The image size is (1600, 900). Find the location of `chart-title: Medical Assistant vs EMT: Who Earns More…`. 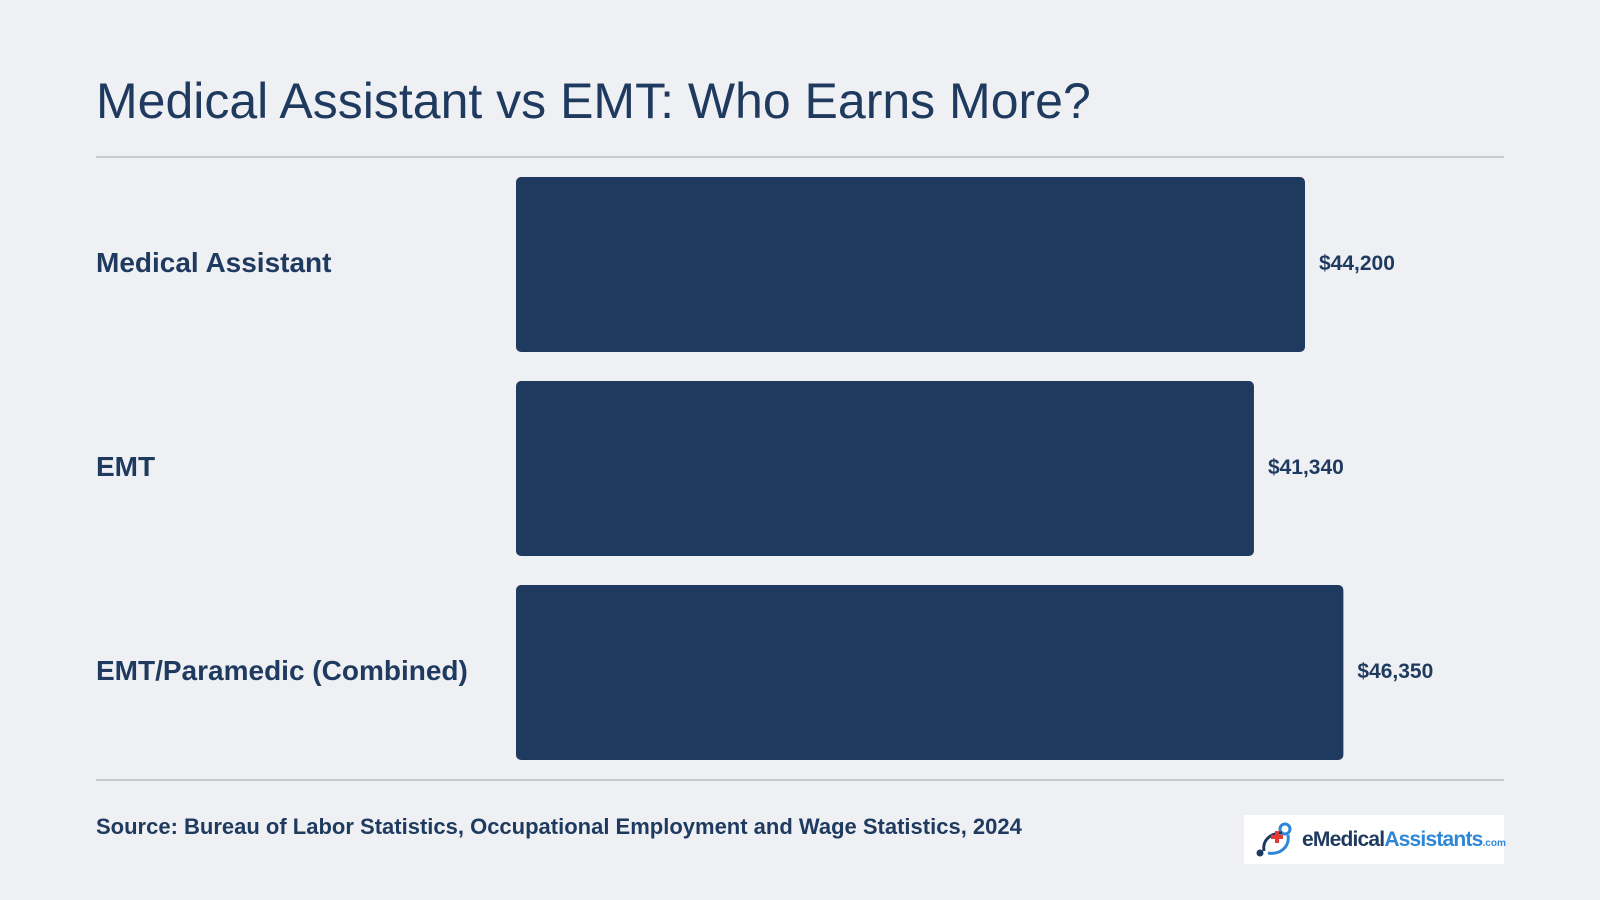

chart-title: Medical Assistant vs EMT: Who Earns More… is located at coordinates (593, 101).